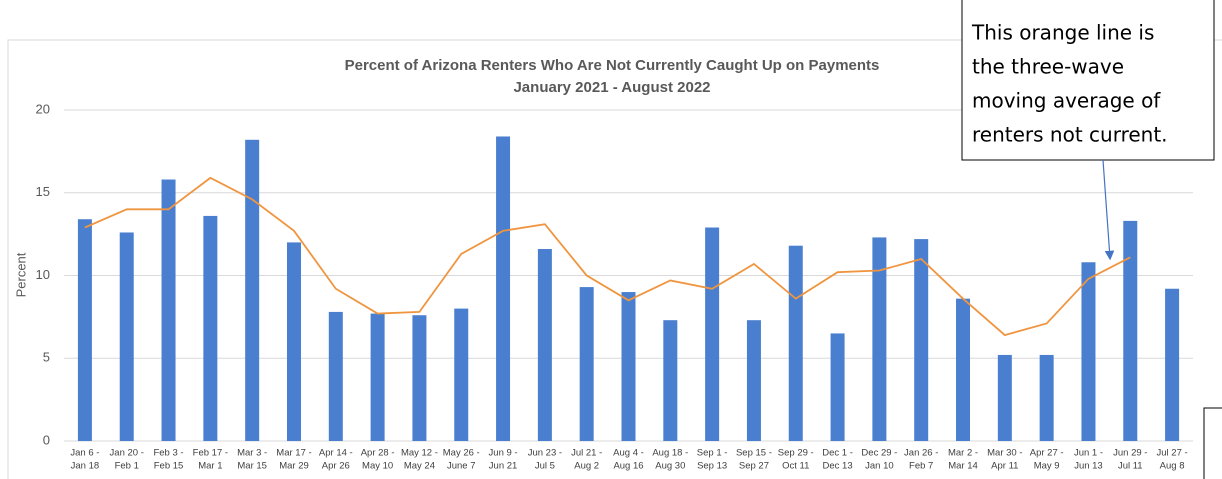  Describe the element at coordinates (1212, 443) in the screenshot. I see `partial-box` at that location.